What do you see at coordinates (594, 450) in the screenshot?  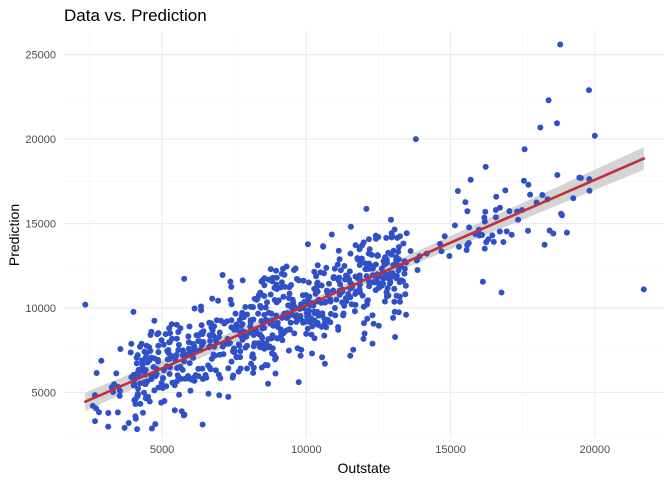 I see `x-tick-label: 20000` at bounding box center [594, 450].